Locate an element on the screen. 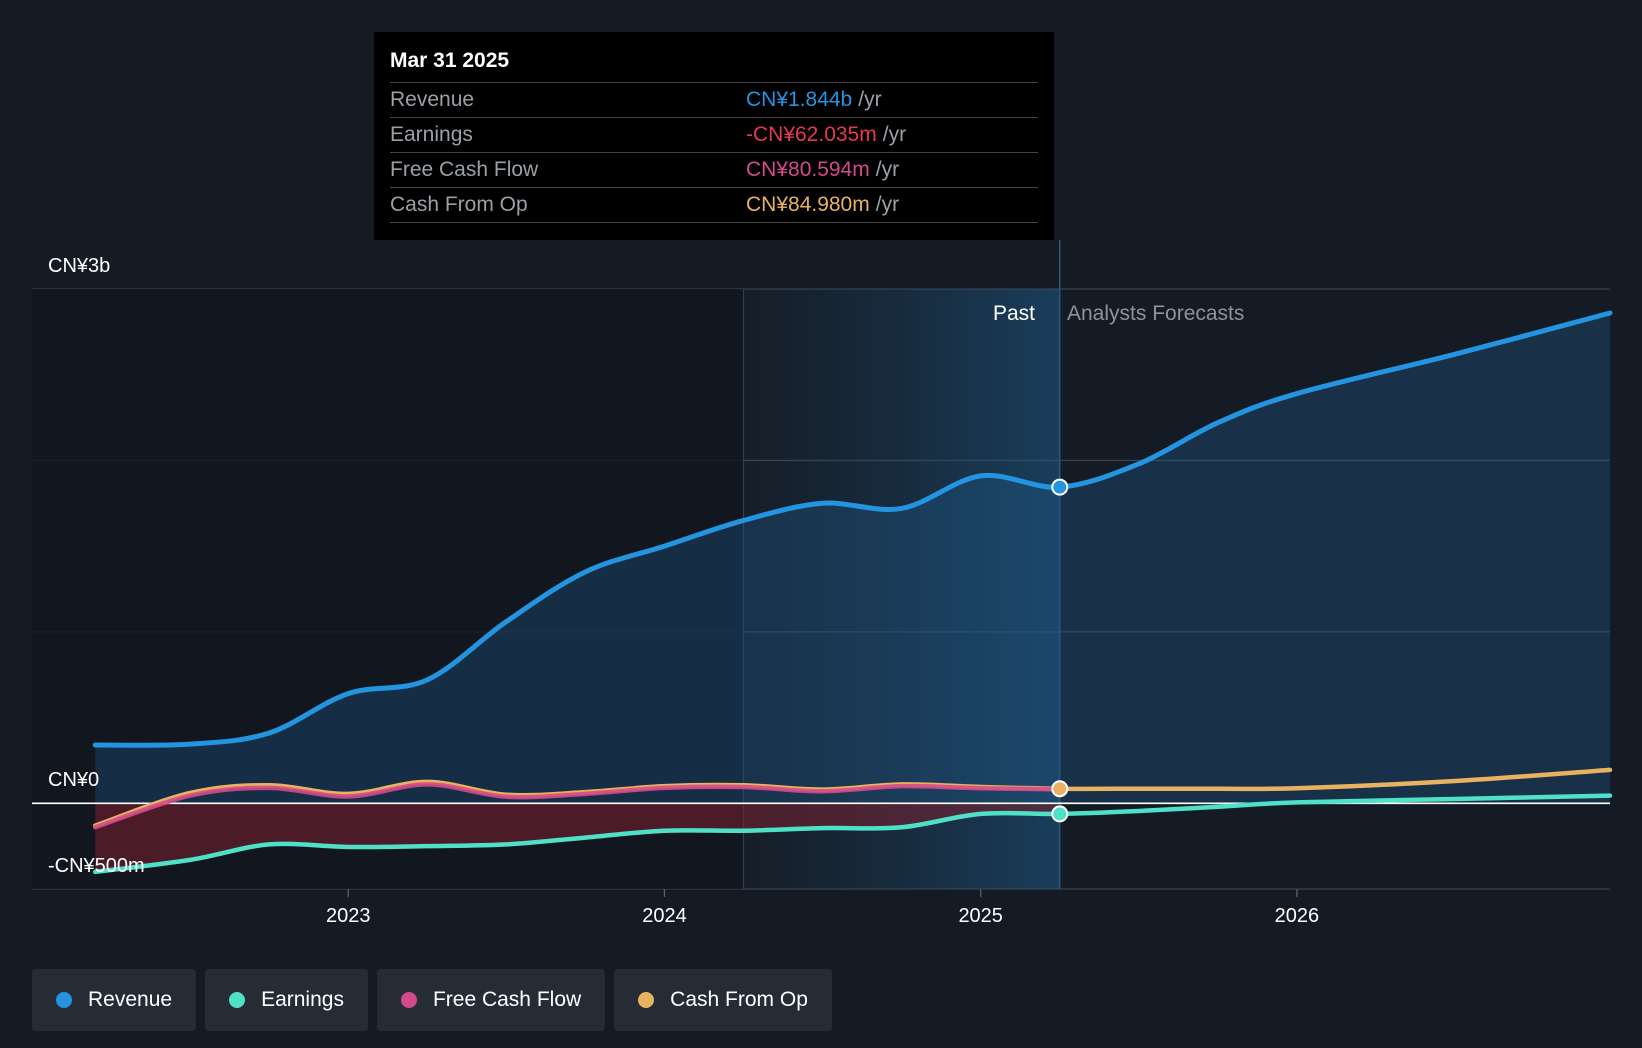 The width and height of the screenshot is (1642, 1048). x-ticks: 2023 2024 2025 2026 is located at coordinates (822, 908).